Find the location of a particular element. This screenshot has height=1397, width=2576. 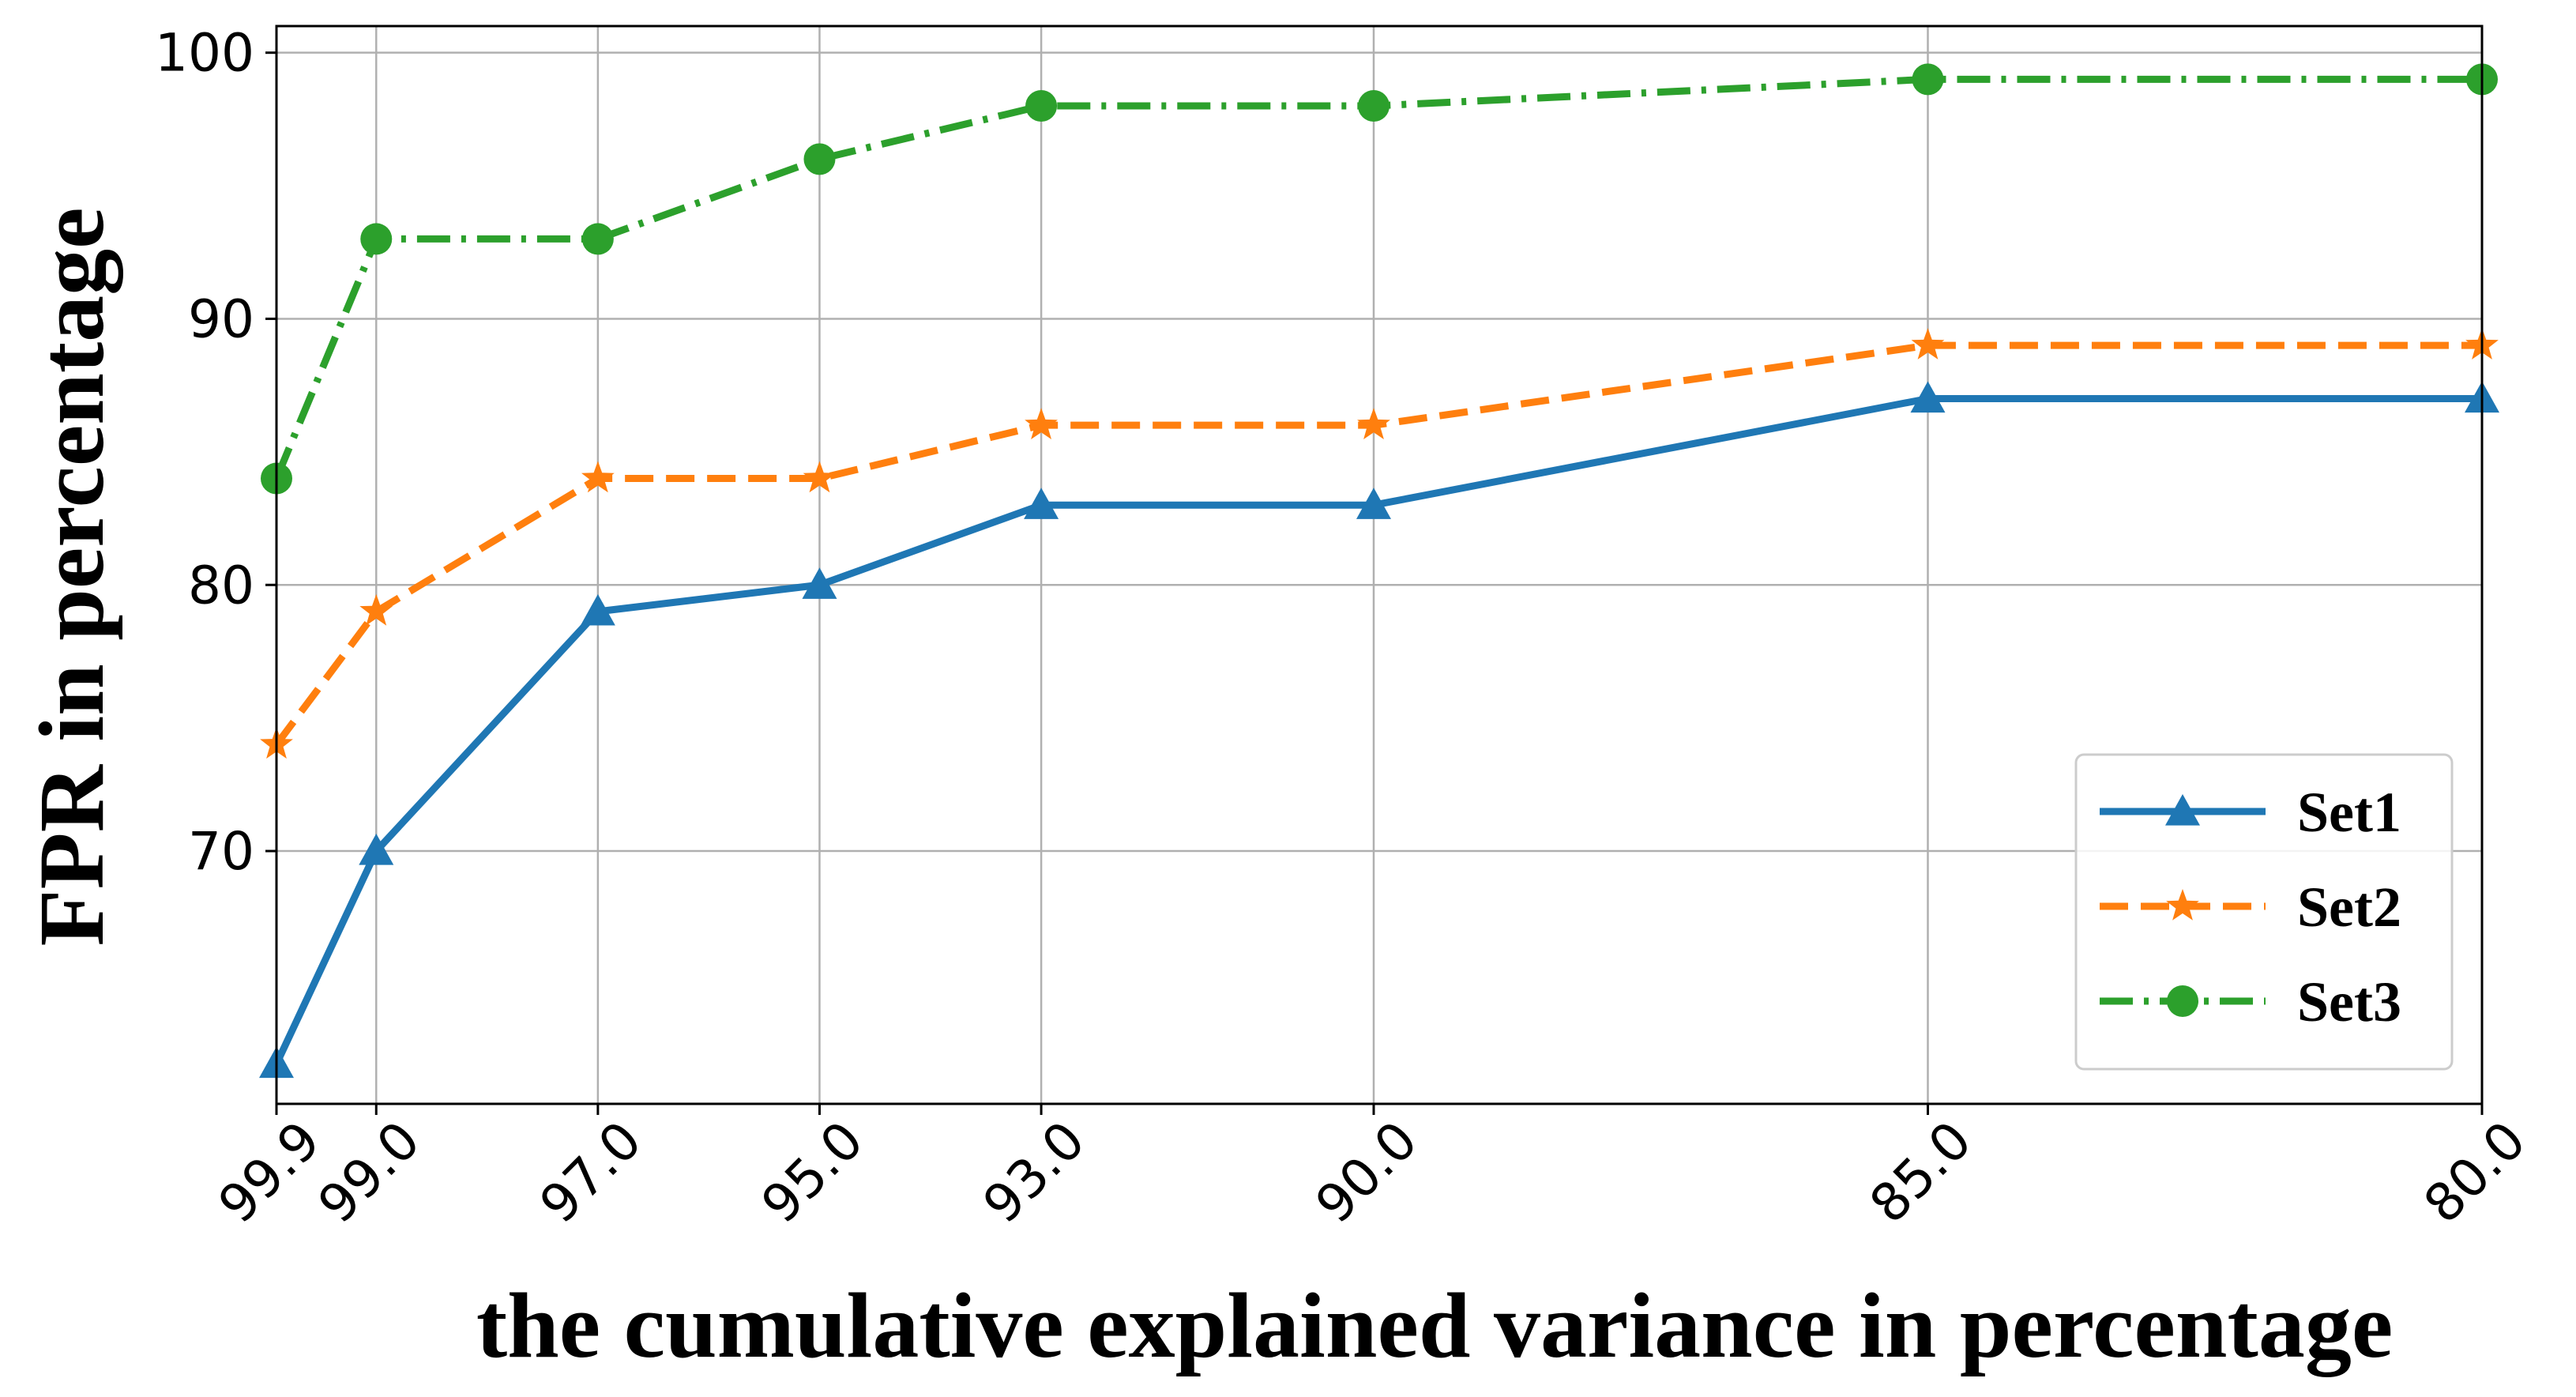

y-tick-label: 70 is located at coordinates (221, 851).